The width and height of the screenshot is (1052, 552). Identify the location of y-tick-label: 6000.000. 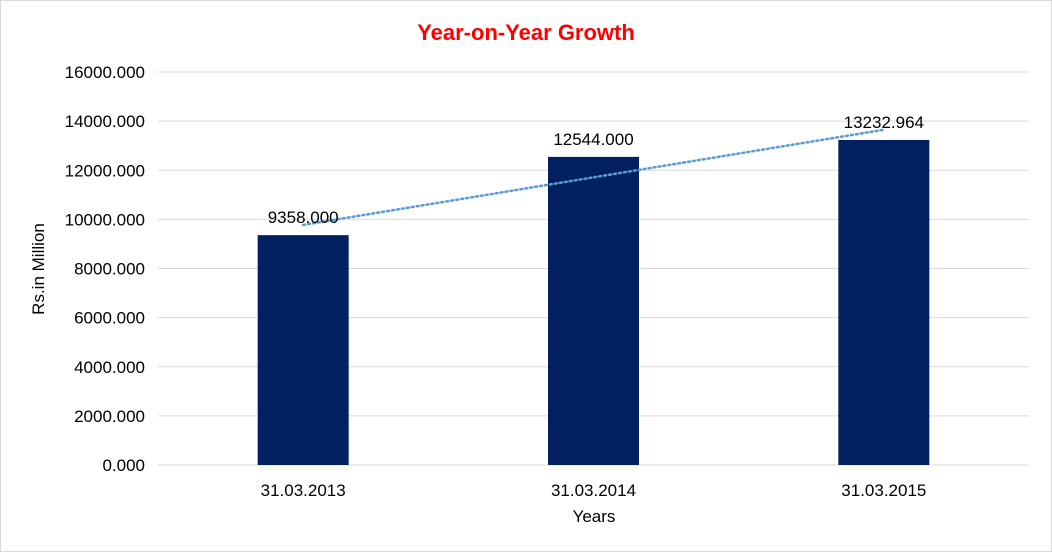
(109, 318).